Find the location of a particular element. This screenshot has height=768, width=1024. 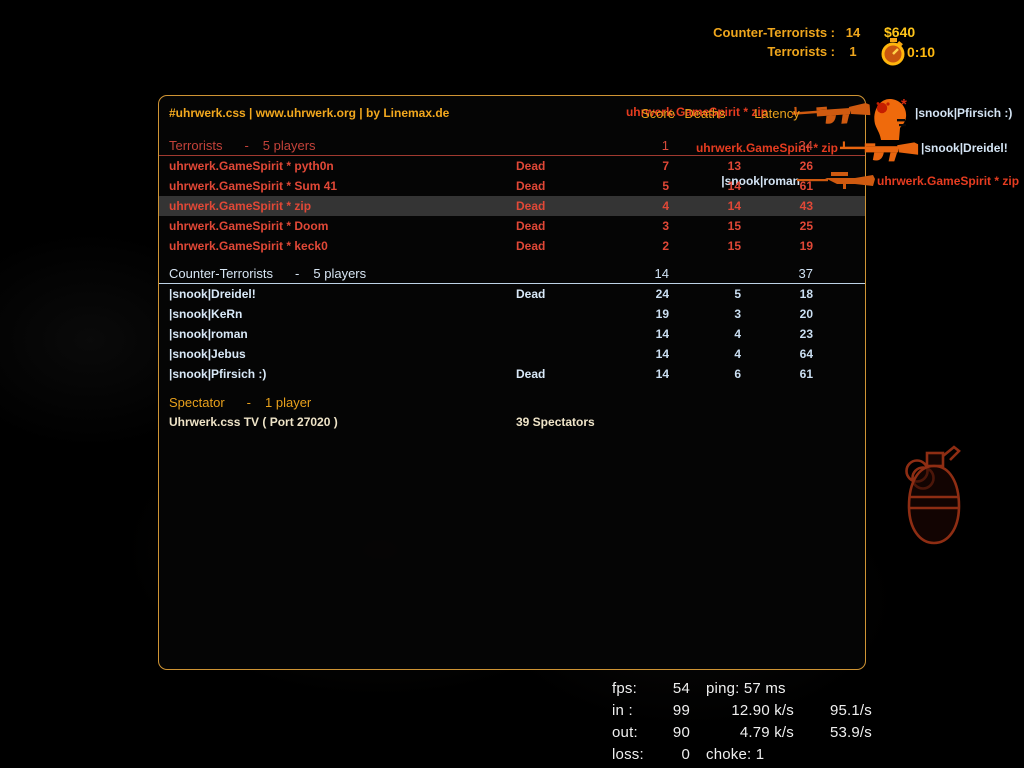

stopwatch-icon is located at coordinates (893, 52).